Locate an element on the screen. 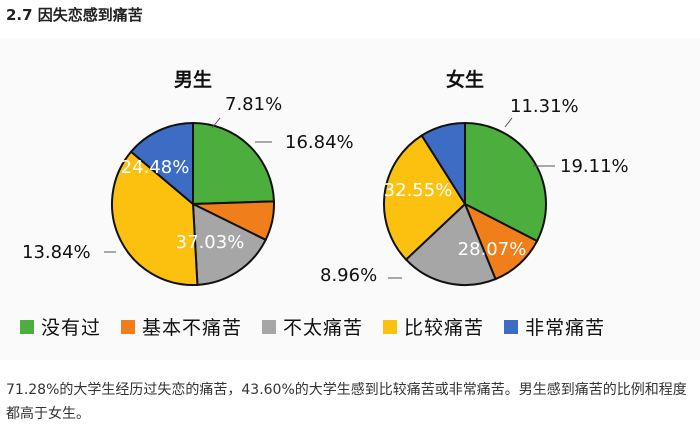 This screenshot has width=700, height=441. data-label-0-3: 37.03% is located at coordinates (210, 242).